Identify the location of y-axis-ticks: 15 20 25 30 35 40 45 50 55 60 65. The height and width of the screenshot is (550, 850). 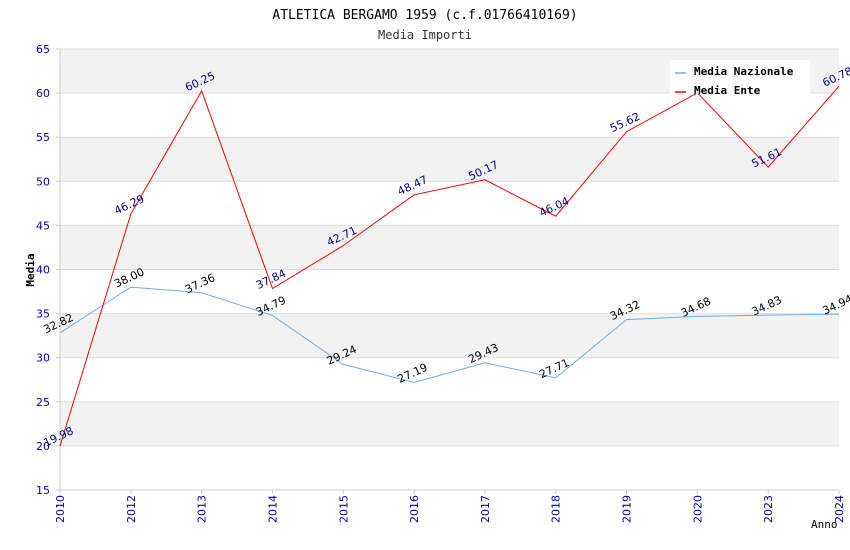
(48, 270).